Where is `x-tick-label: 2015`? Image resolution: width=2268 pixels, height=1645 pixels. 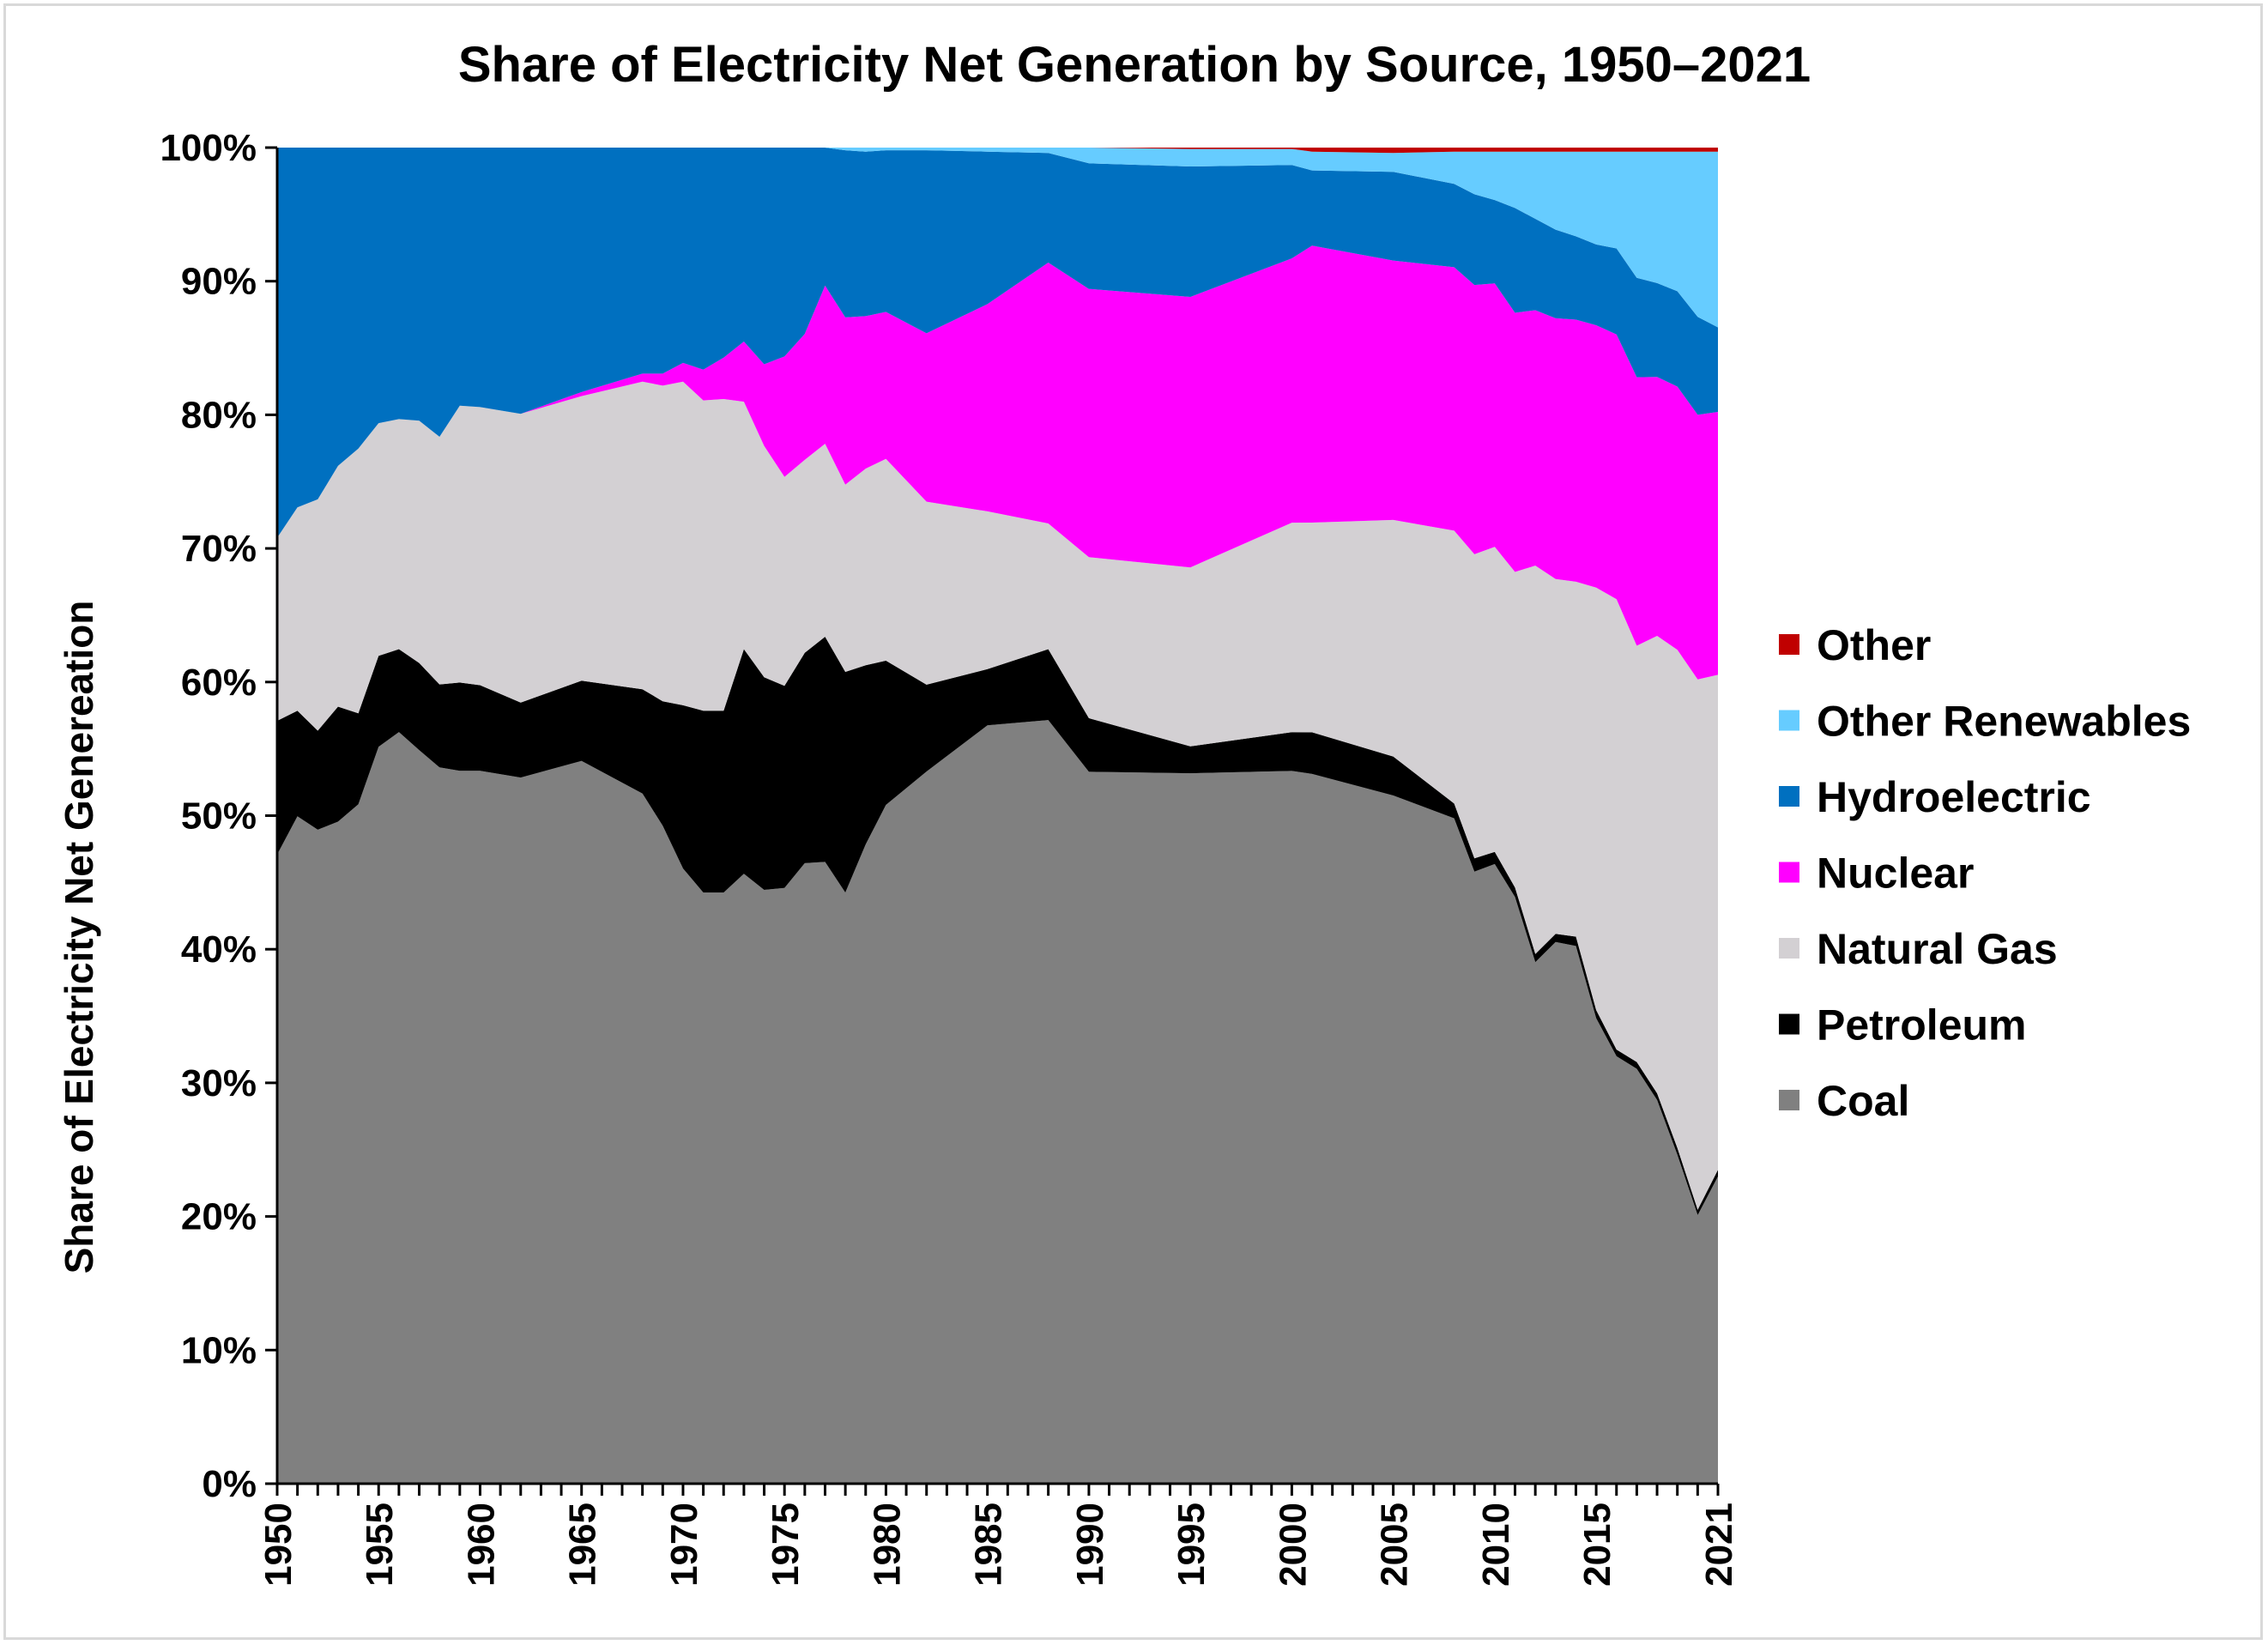 x-tick-label: 2015 is located at coordinates (1597, 1545).